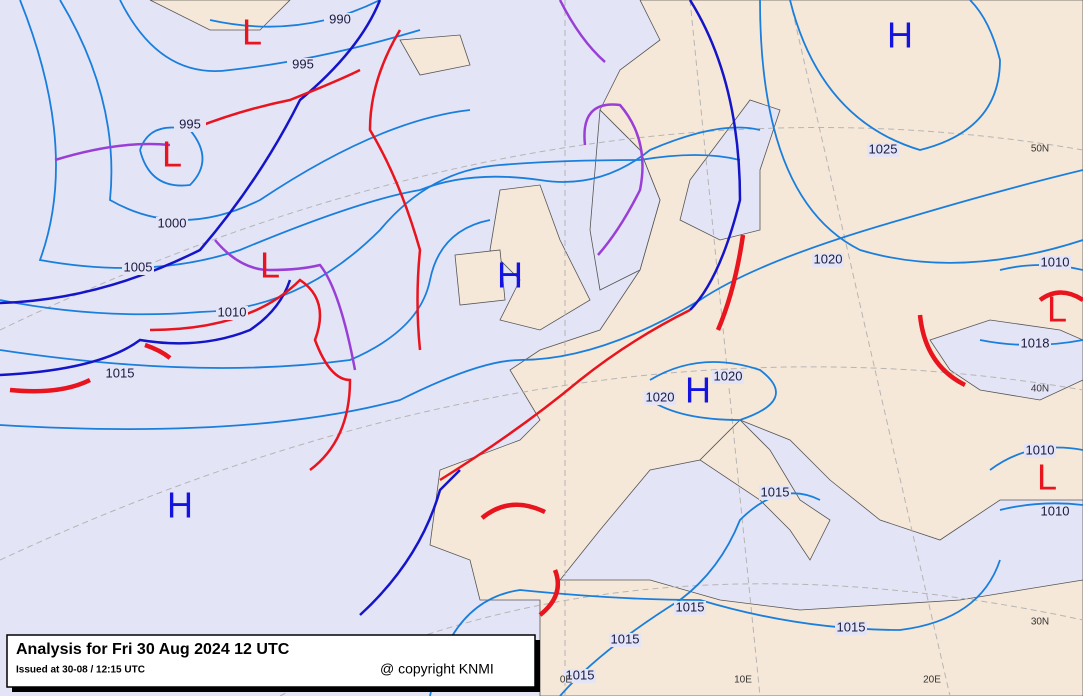 This screenshot has width=1083, height=696. I want to click on grid-label: 30N, so click(1040, 622).